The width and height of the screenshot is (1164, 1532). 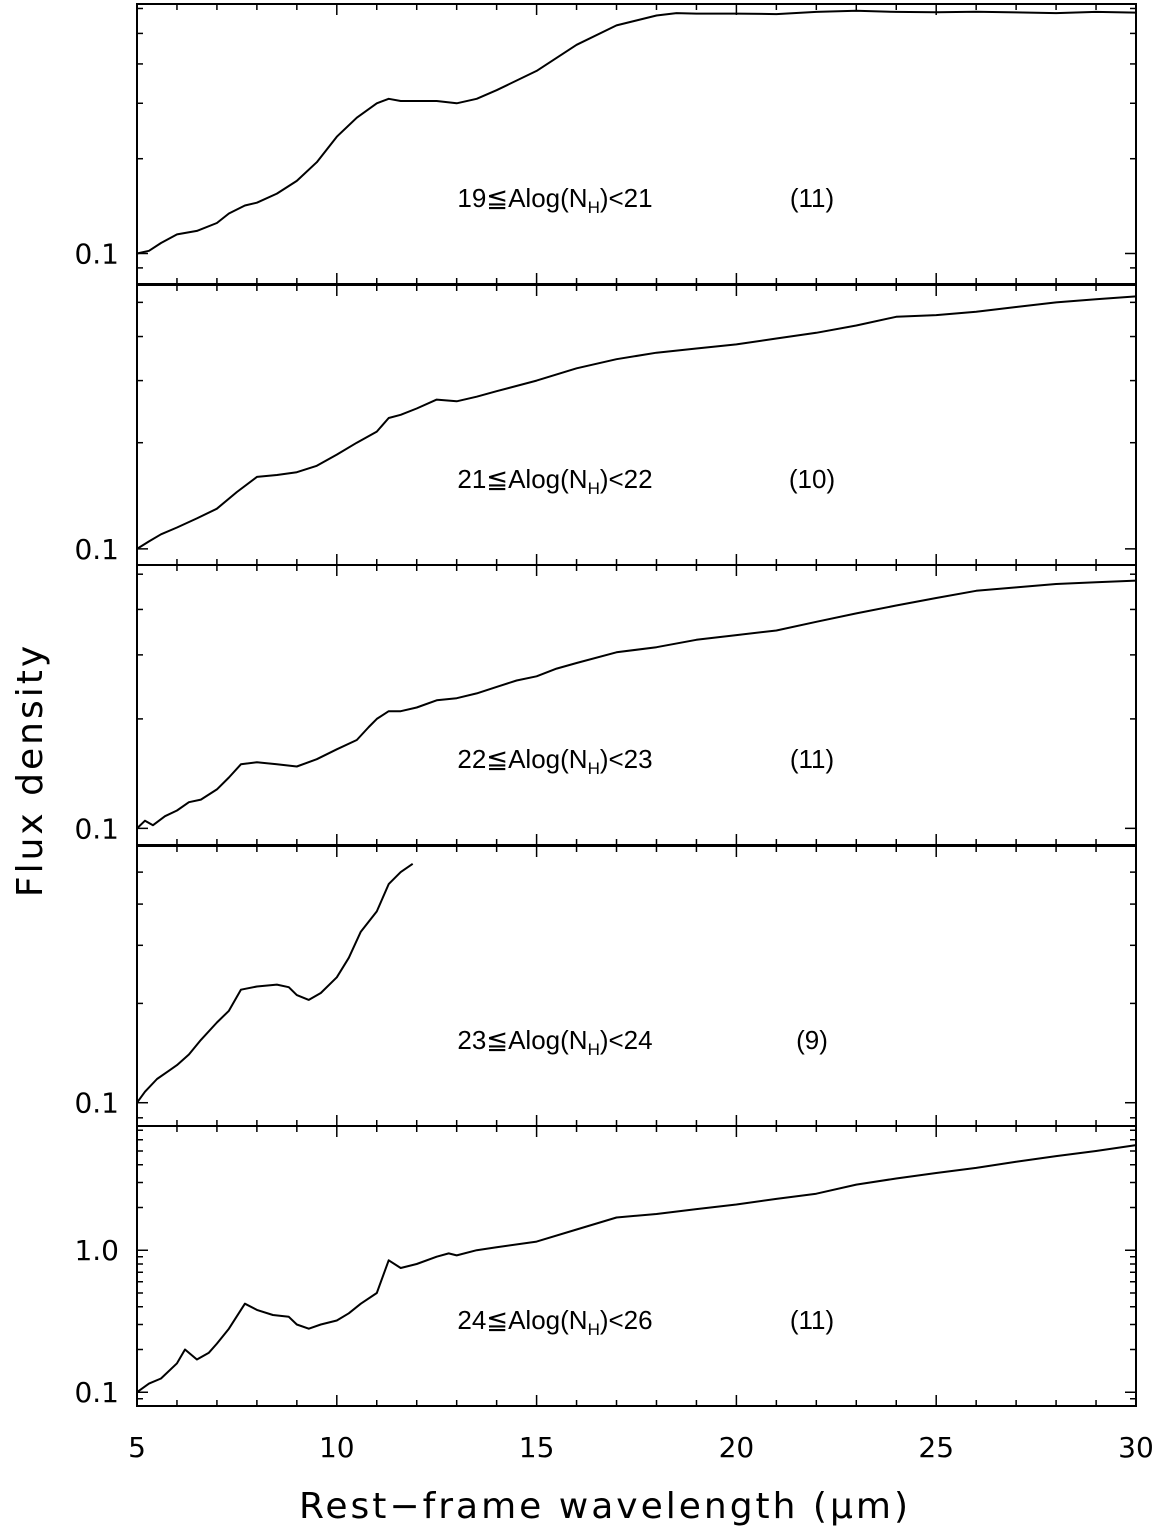 What do you see at coordinates (554, 761) in the screenshot?
I see `panel-label: 22≦Alog(NH)<23` at bounding box center [554, 761].